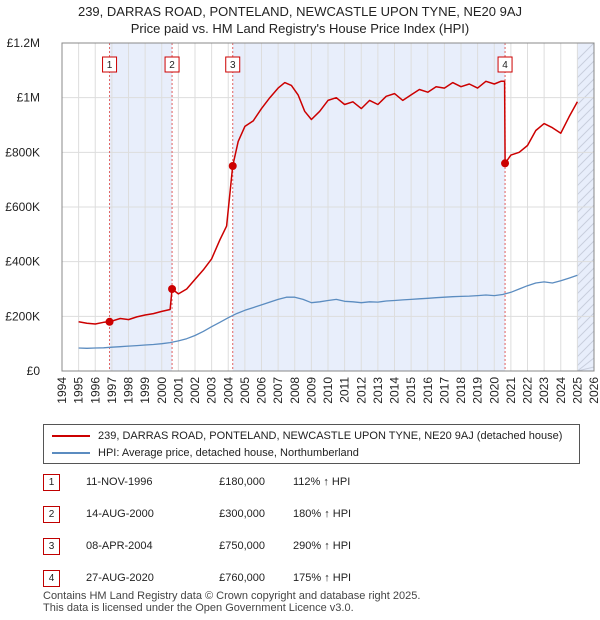 The width and height of the screenshot is (600, 620). I want to click on x-tick-label: 2012, so click(361, 390).